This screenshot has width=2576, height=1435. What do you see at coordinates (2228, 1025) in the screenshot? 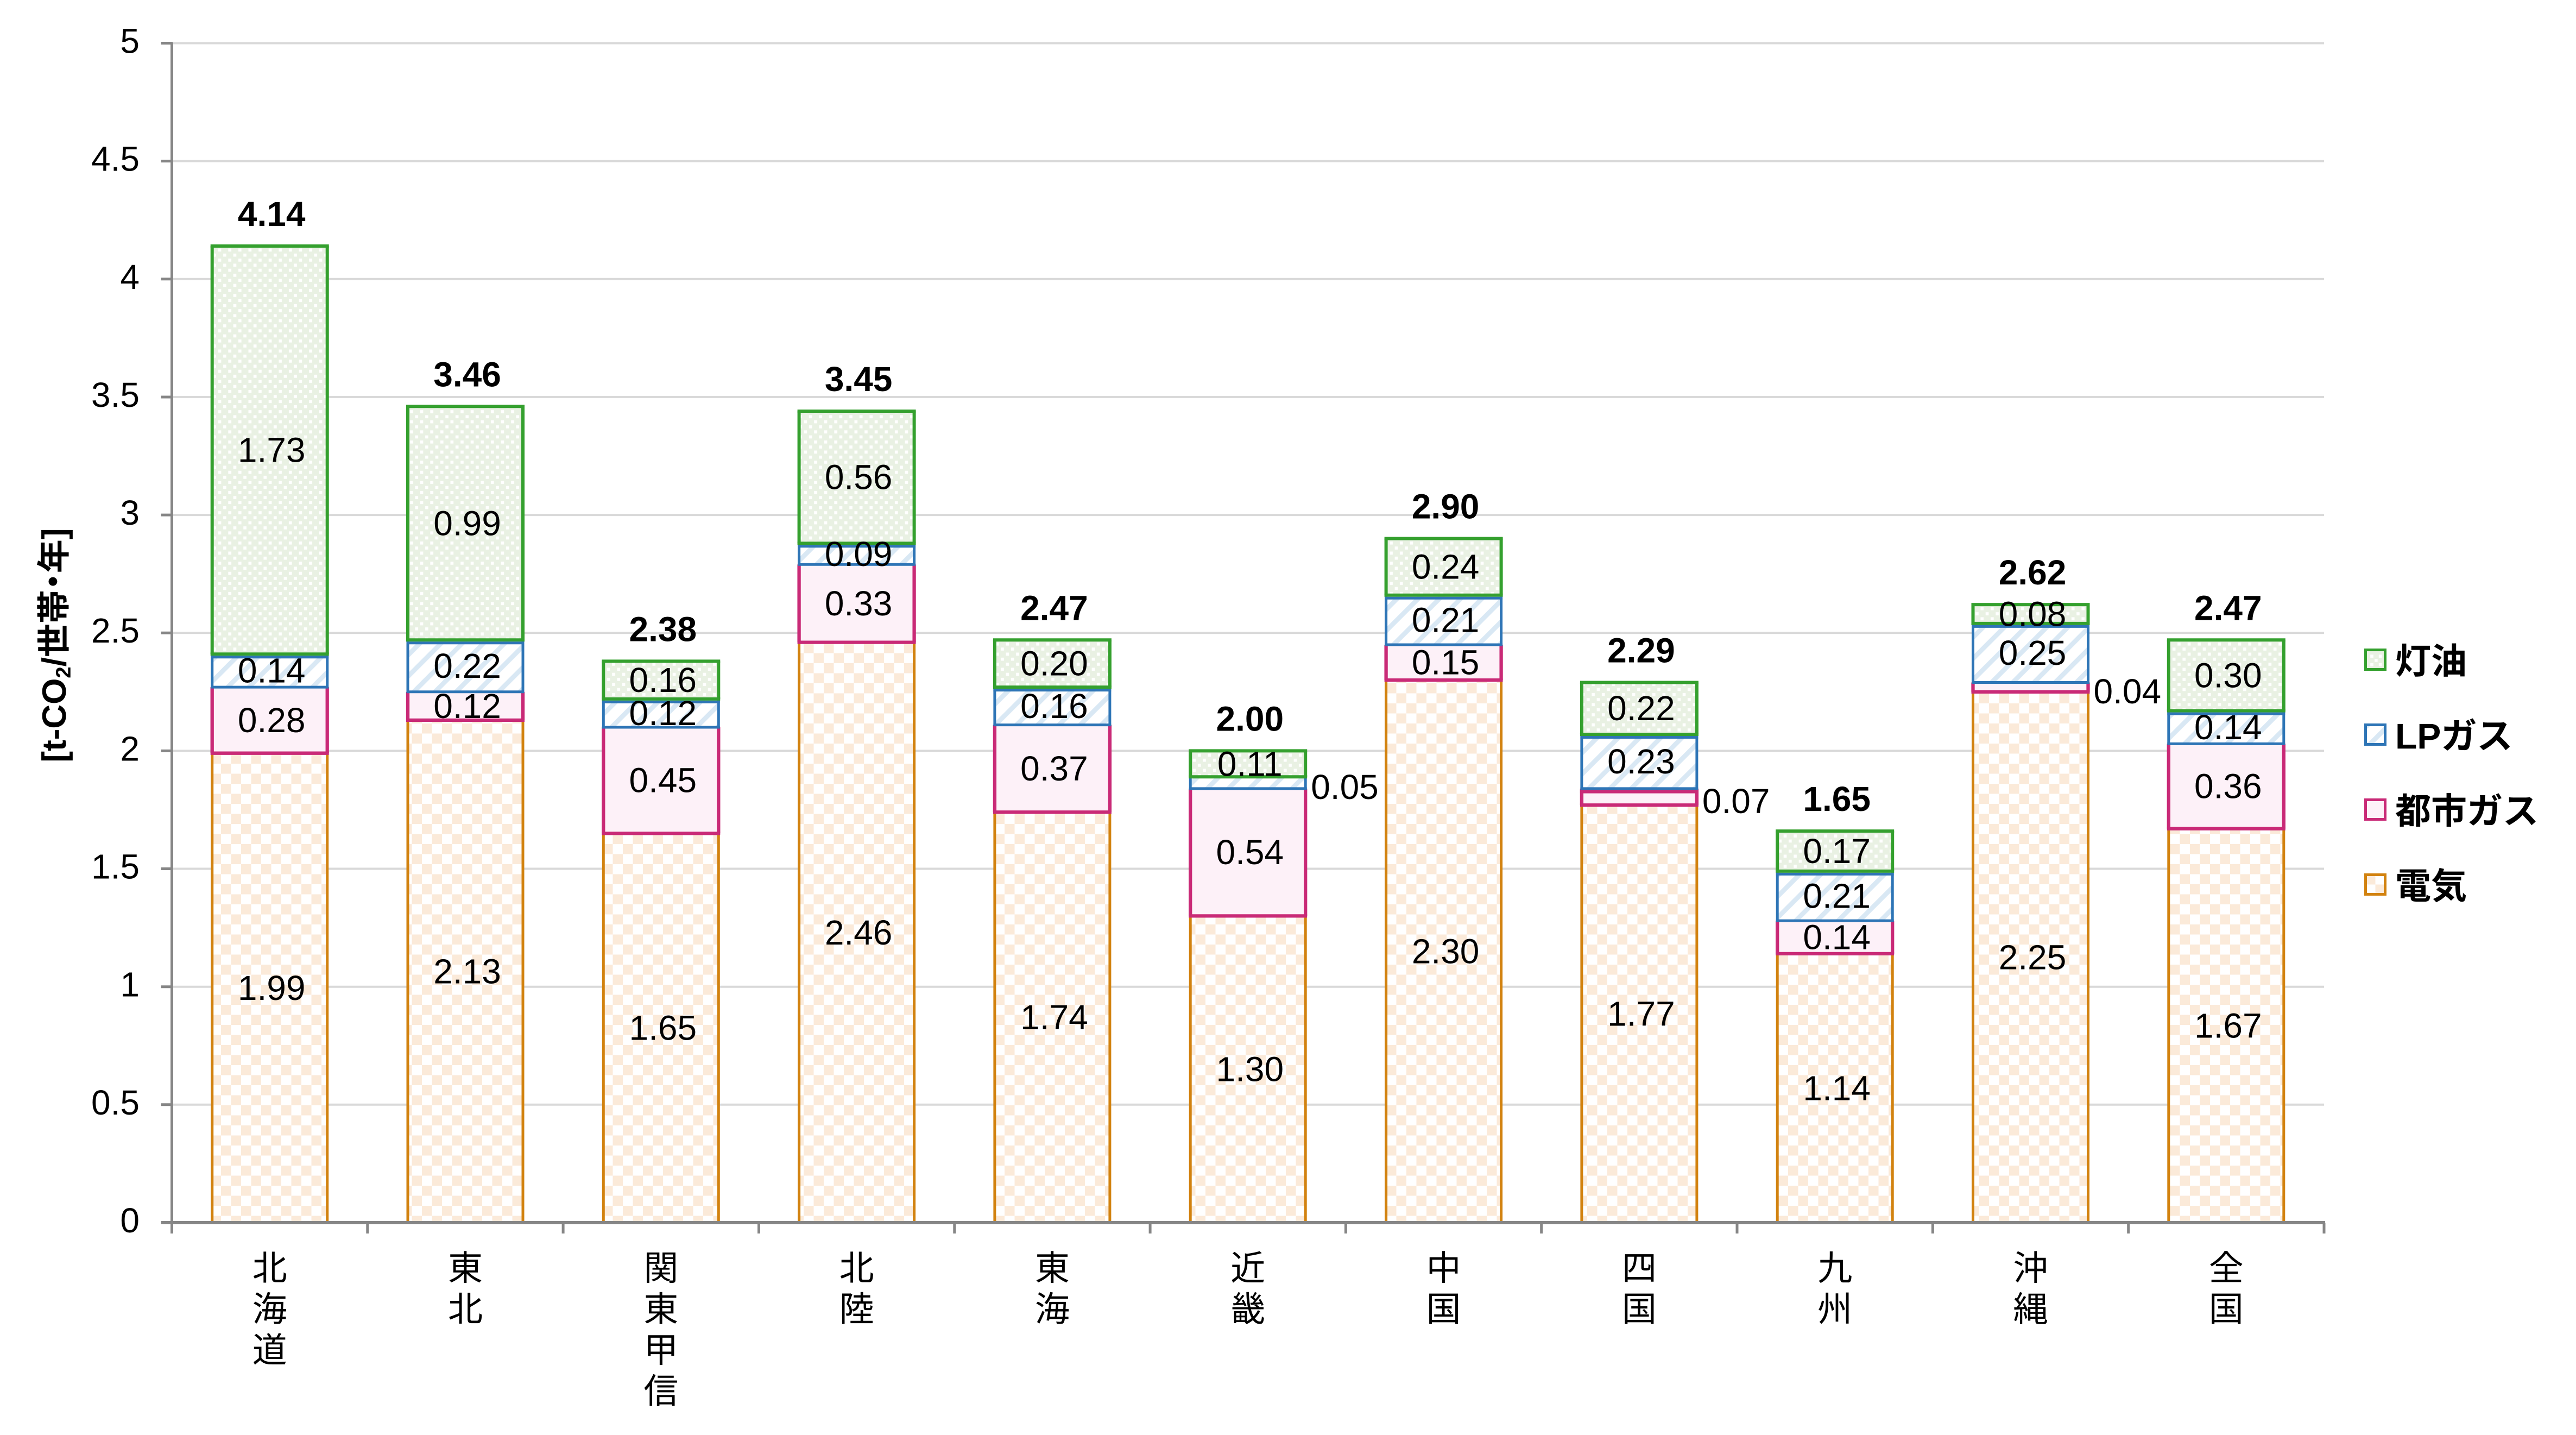
I see `svg-text: 1.67` at bounding box center [2228, 1025].